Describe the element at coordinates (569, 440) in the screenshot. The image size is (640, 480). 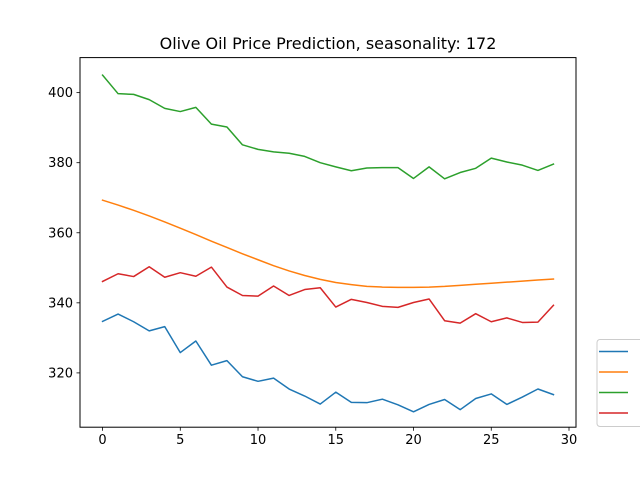
I see `x-tick-label: 30` at that location.